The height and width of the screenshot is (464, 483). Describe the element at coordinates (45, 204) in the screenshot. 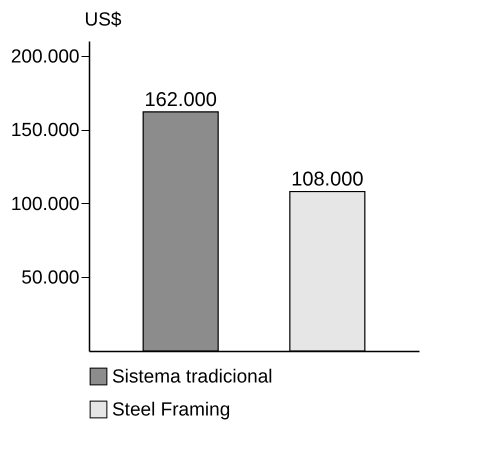

I see `y-tick-label: 100.000` at that location.